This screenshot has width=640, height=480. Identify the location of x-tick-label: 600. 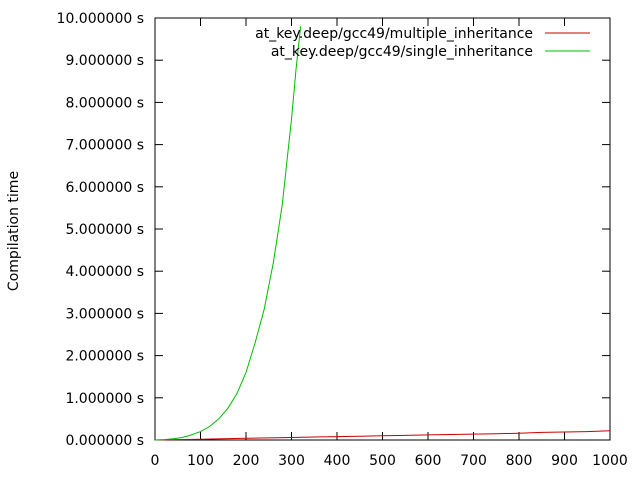
(428, 461).